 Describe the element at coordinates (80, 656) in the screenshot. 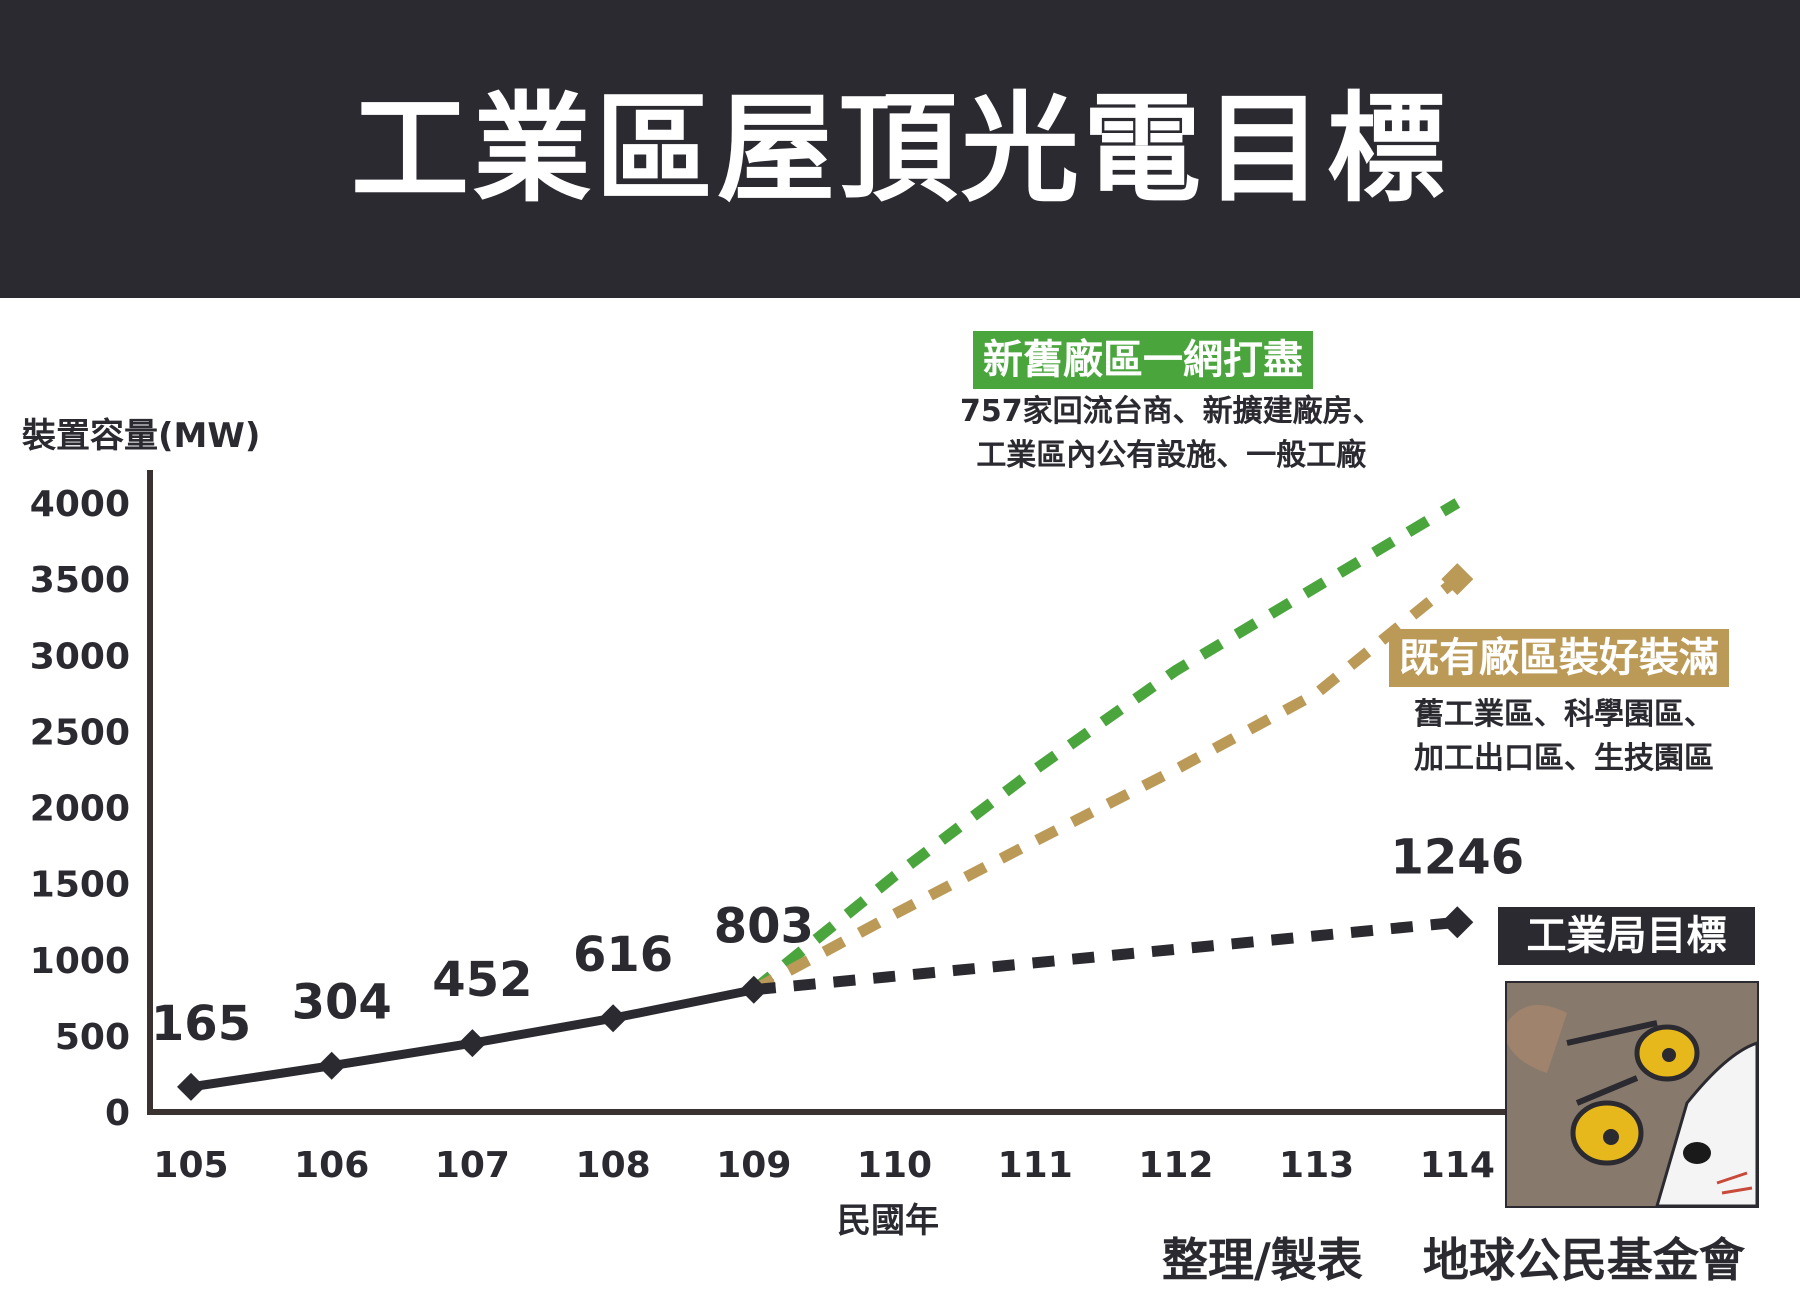

I see `y-tick-label: 3000` at that location.